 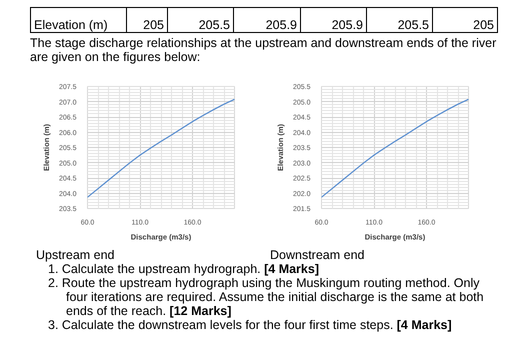 What do you see at coordinates (264, 50) in the screenshot?
I see `text: The stage discharge relationships at the upstream and downstream ends of the river are given on the figures below:` at bounding box center [264, 50].